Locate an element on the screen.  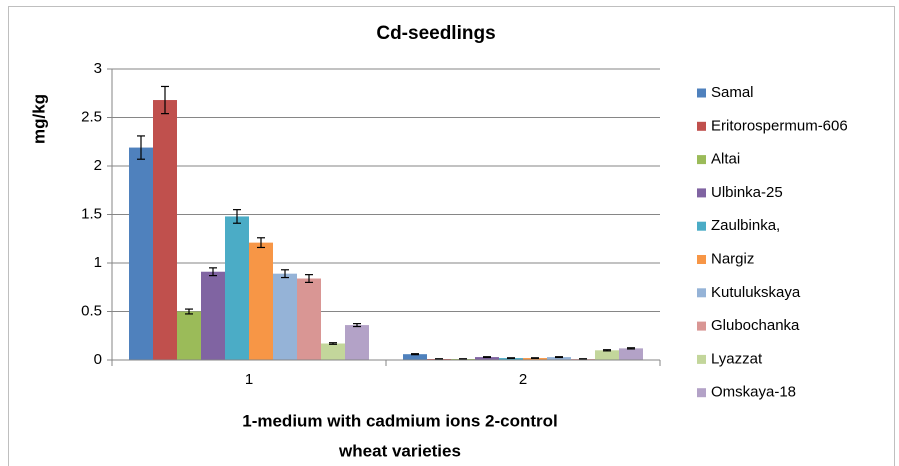
x-axis-label: 1-medium with cadmium ions 2-control is located at coordinates (399, 420).